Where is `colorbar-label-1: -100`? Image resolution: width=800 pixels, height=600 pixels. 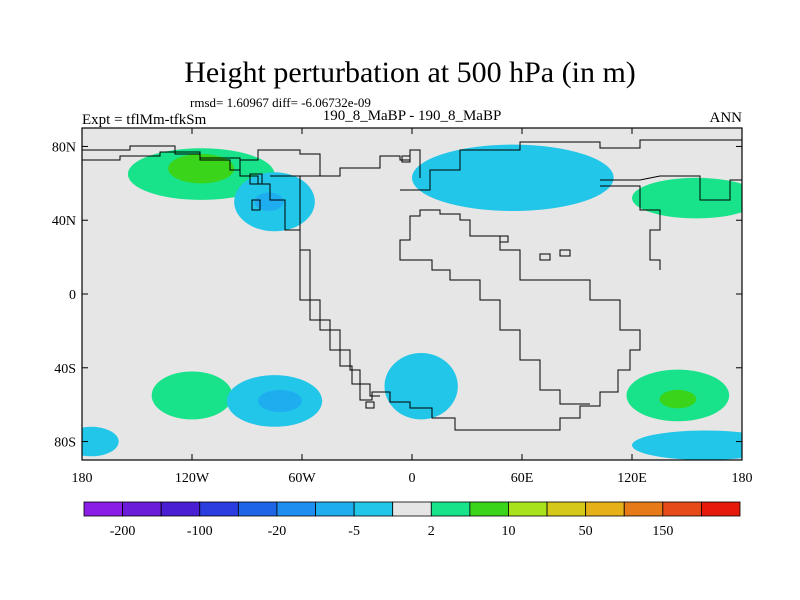 colorbar-label-1: -100 is located at coordinates (200, 531).